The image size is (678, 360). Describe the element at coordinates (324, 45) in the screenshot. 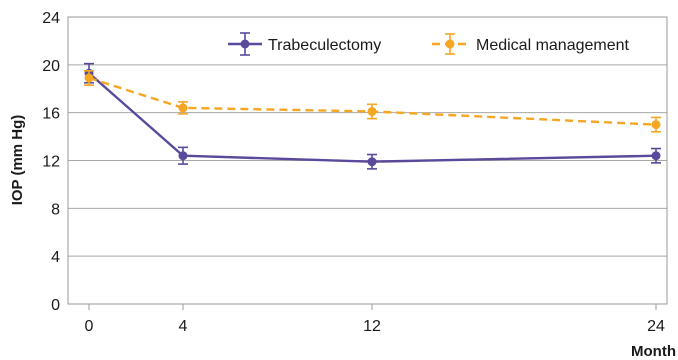

I see `legend-label-trabeculectomy: Trabeculectomy` at that location.